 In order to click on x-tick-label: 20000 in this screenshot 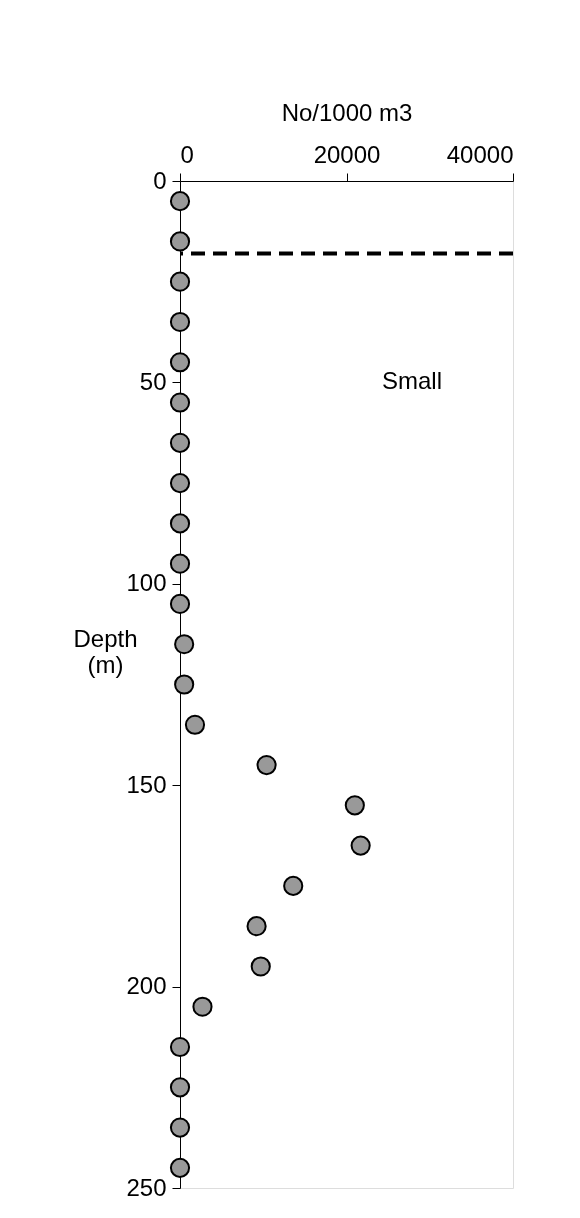, I will do `click(347, 154)`.